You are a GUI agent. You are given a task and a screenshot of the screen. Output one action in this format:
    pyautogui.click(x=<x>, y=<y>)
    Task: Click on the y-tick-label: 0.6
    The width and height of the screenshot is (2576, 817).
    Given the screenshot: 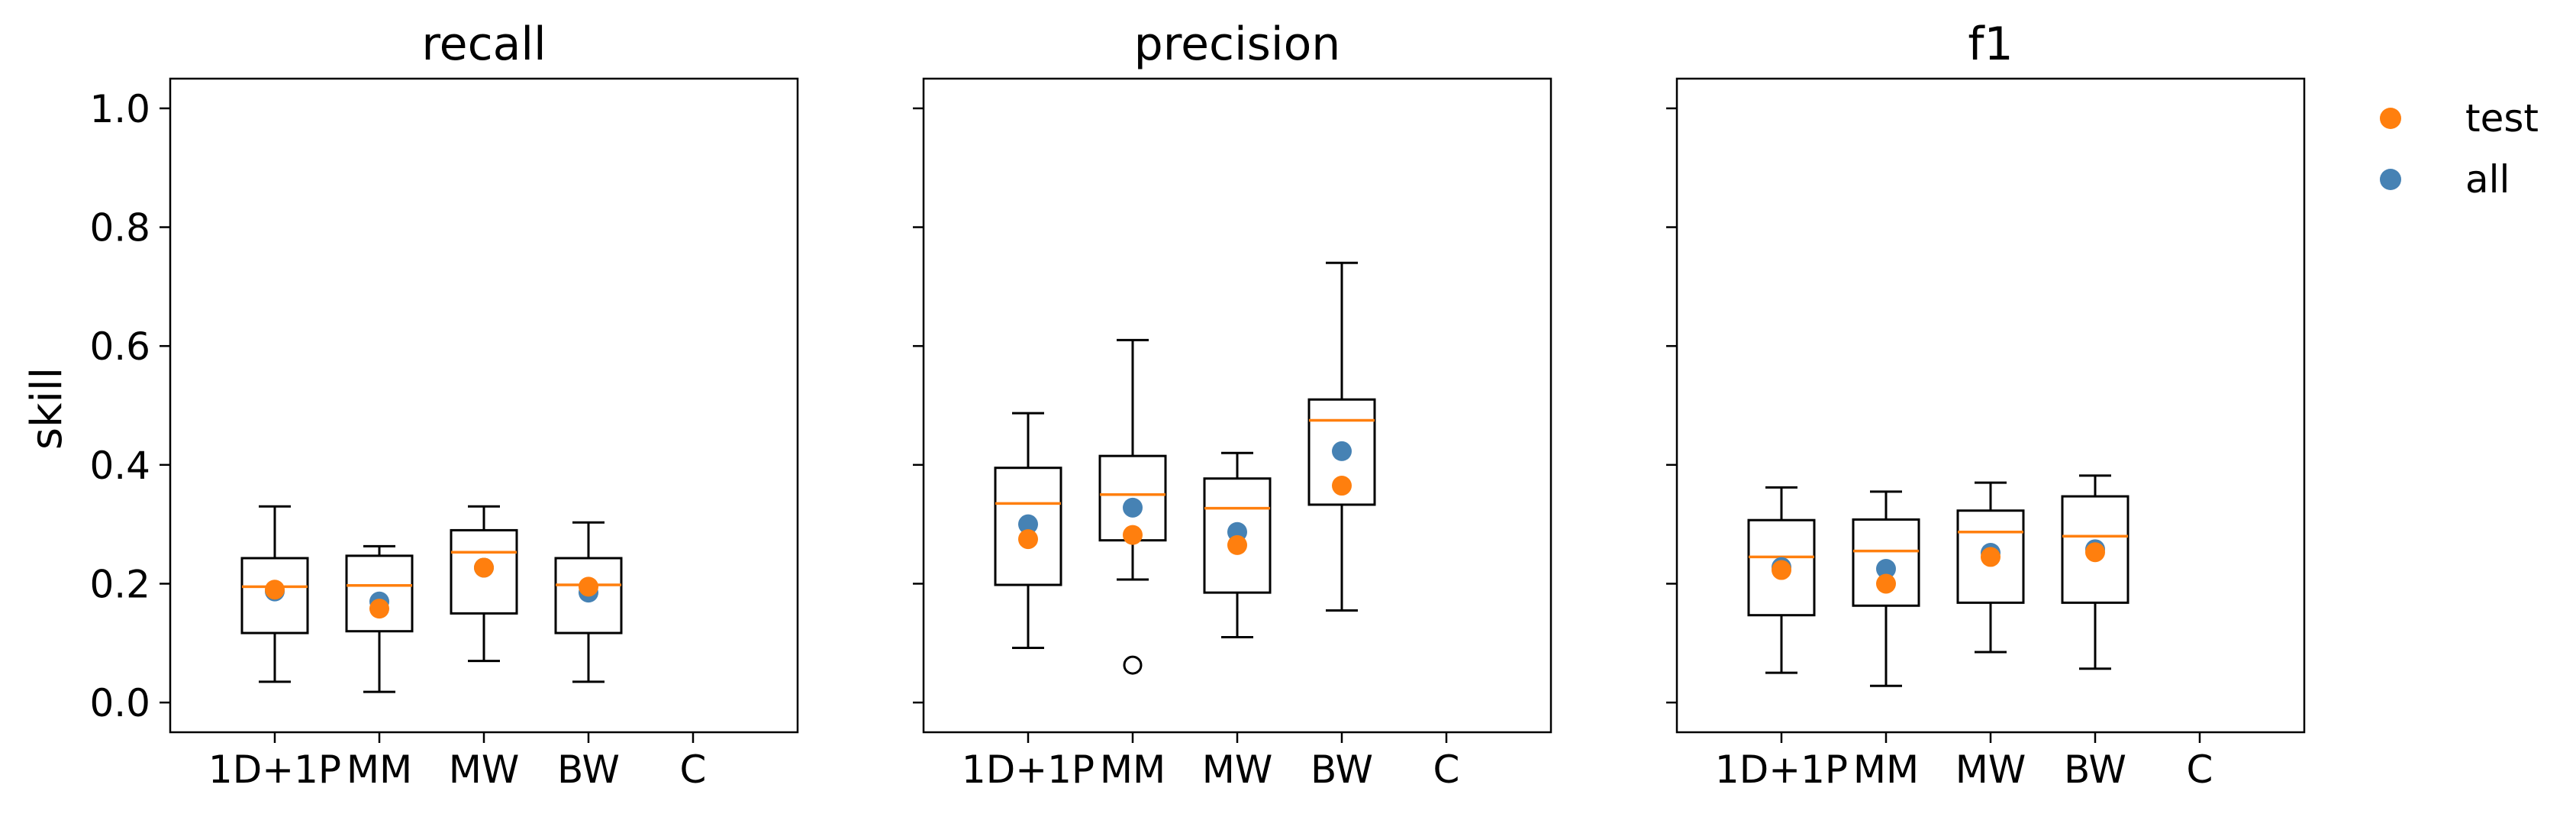 What is the action you would take?
    pyautogui.click(x=120, y=347)
    